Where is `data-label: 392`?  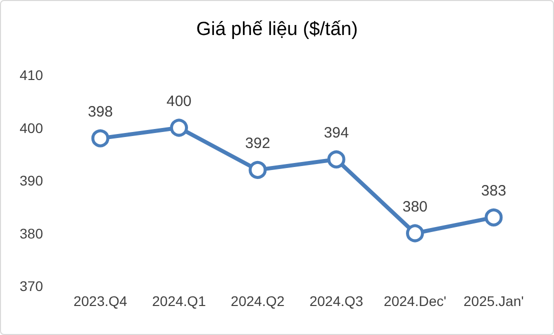 data-label: 392 is located at coordinates (257, 143).